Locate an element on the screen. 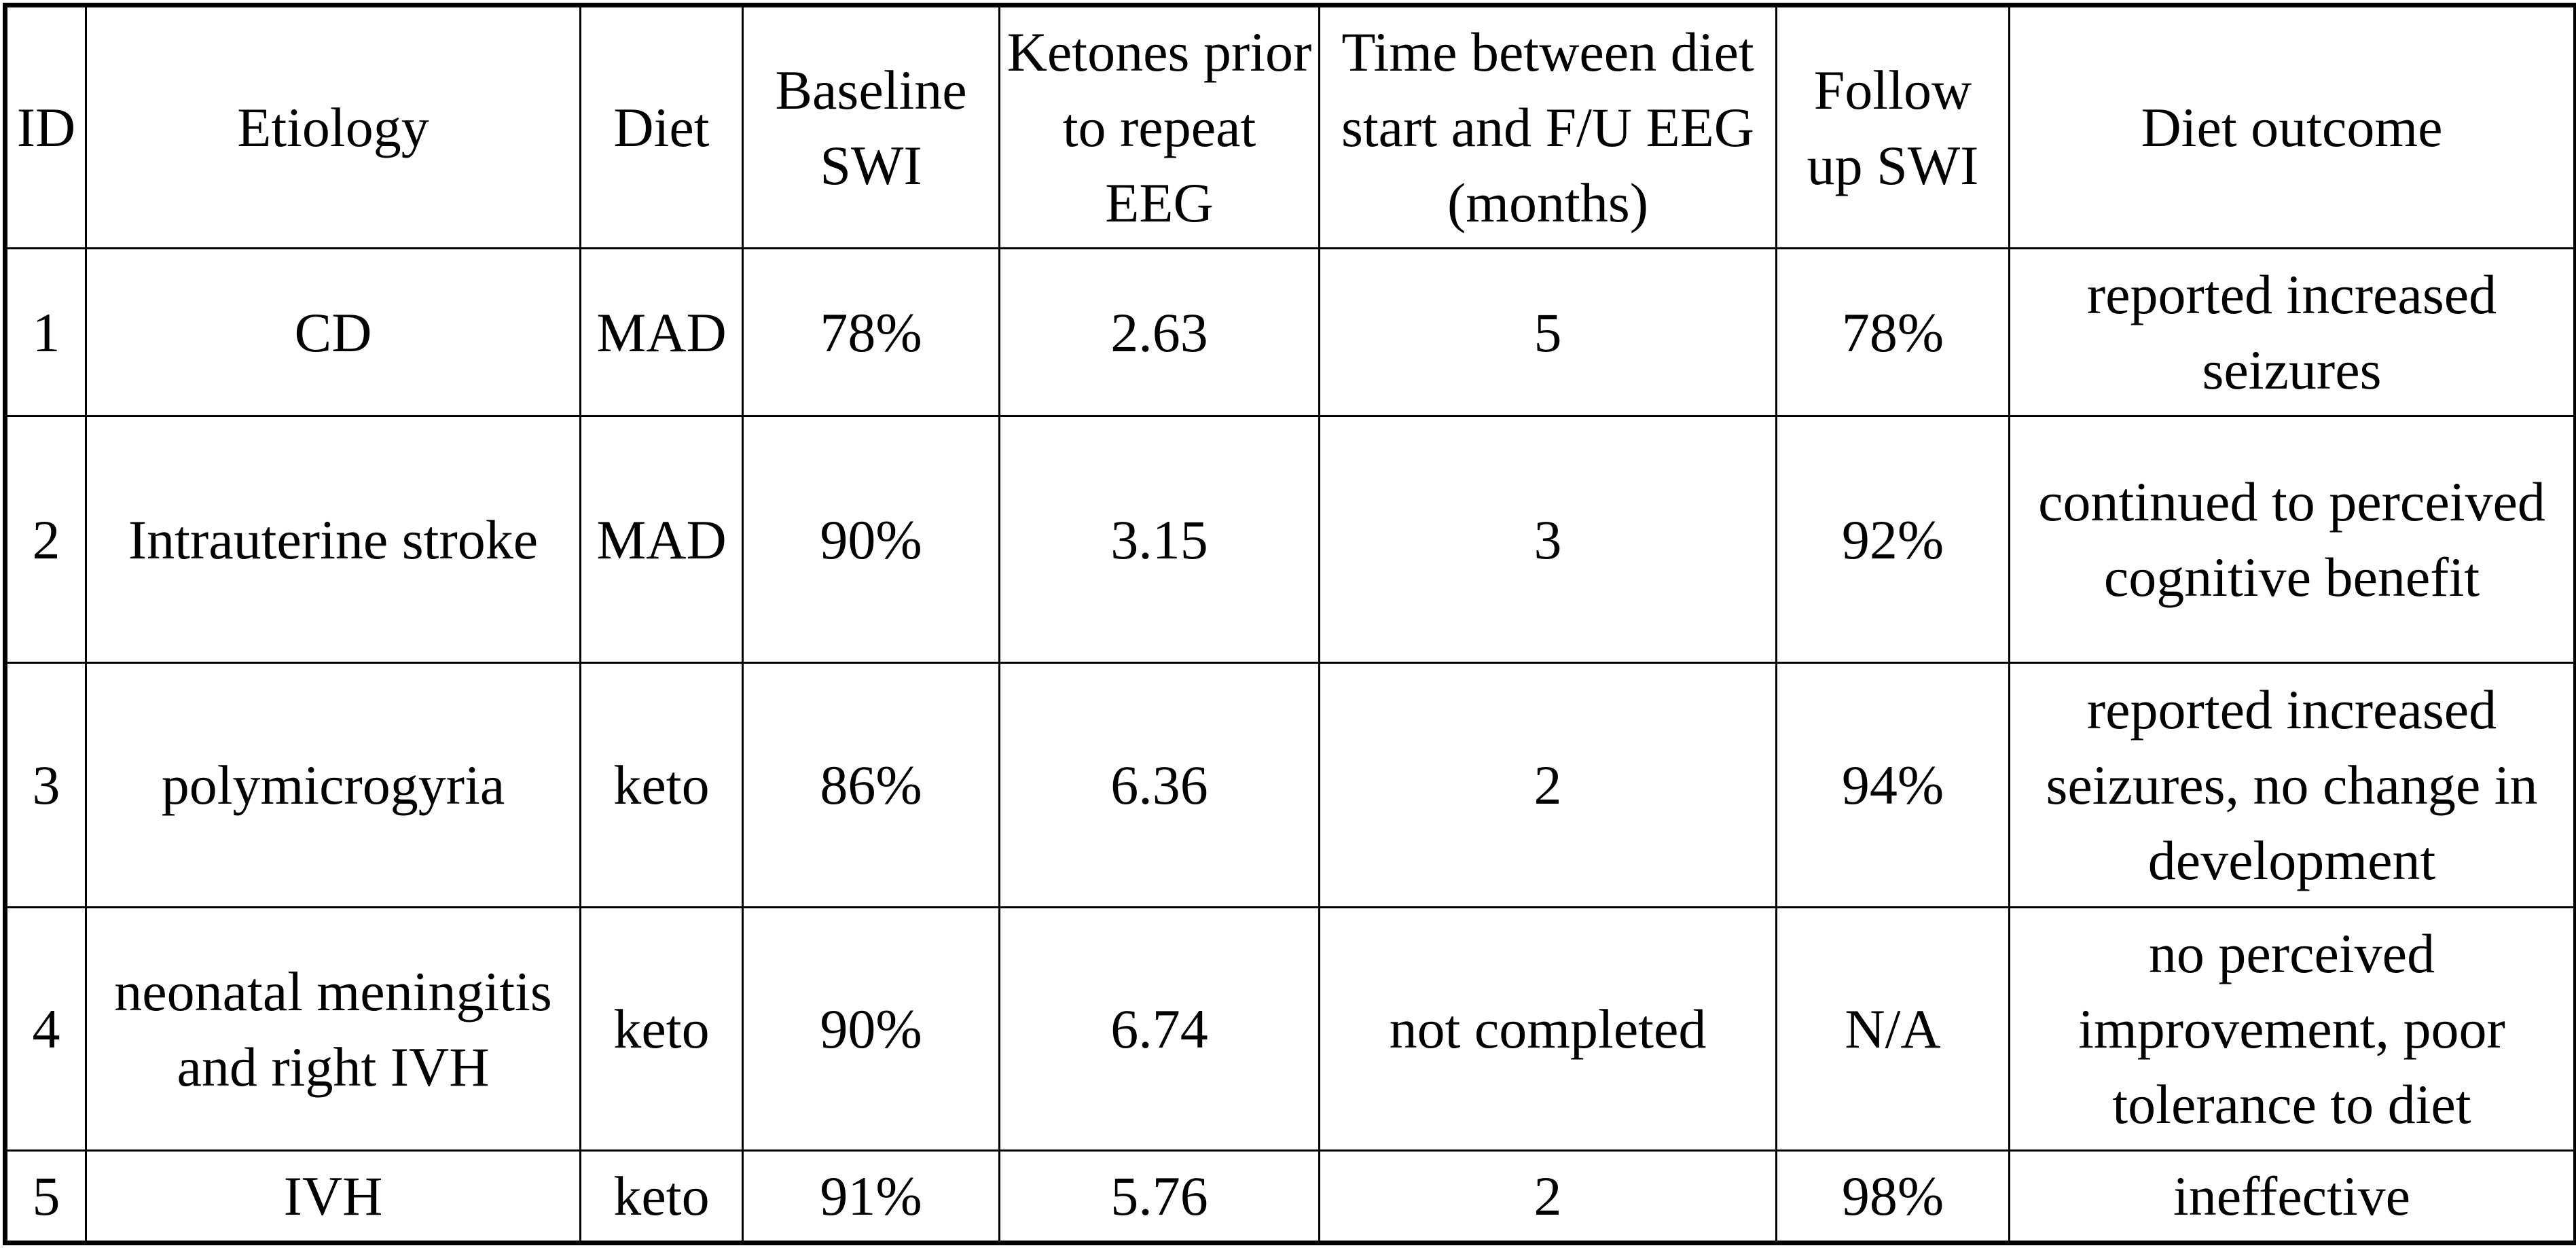  table-row: 5 IVH keto 91% 5.76 2 98% ineffective is located at coordinates (1290, 1196).